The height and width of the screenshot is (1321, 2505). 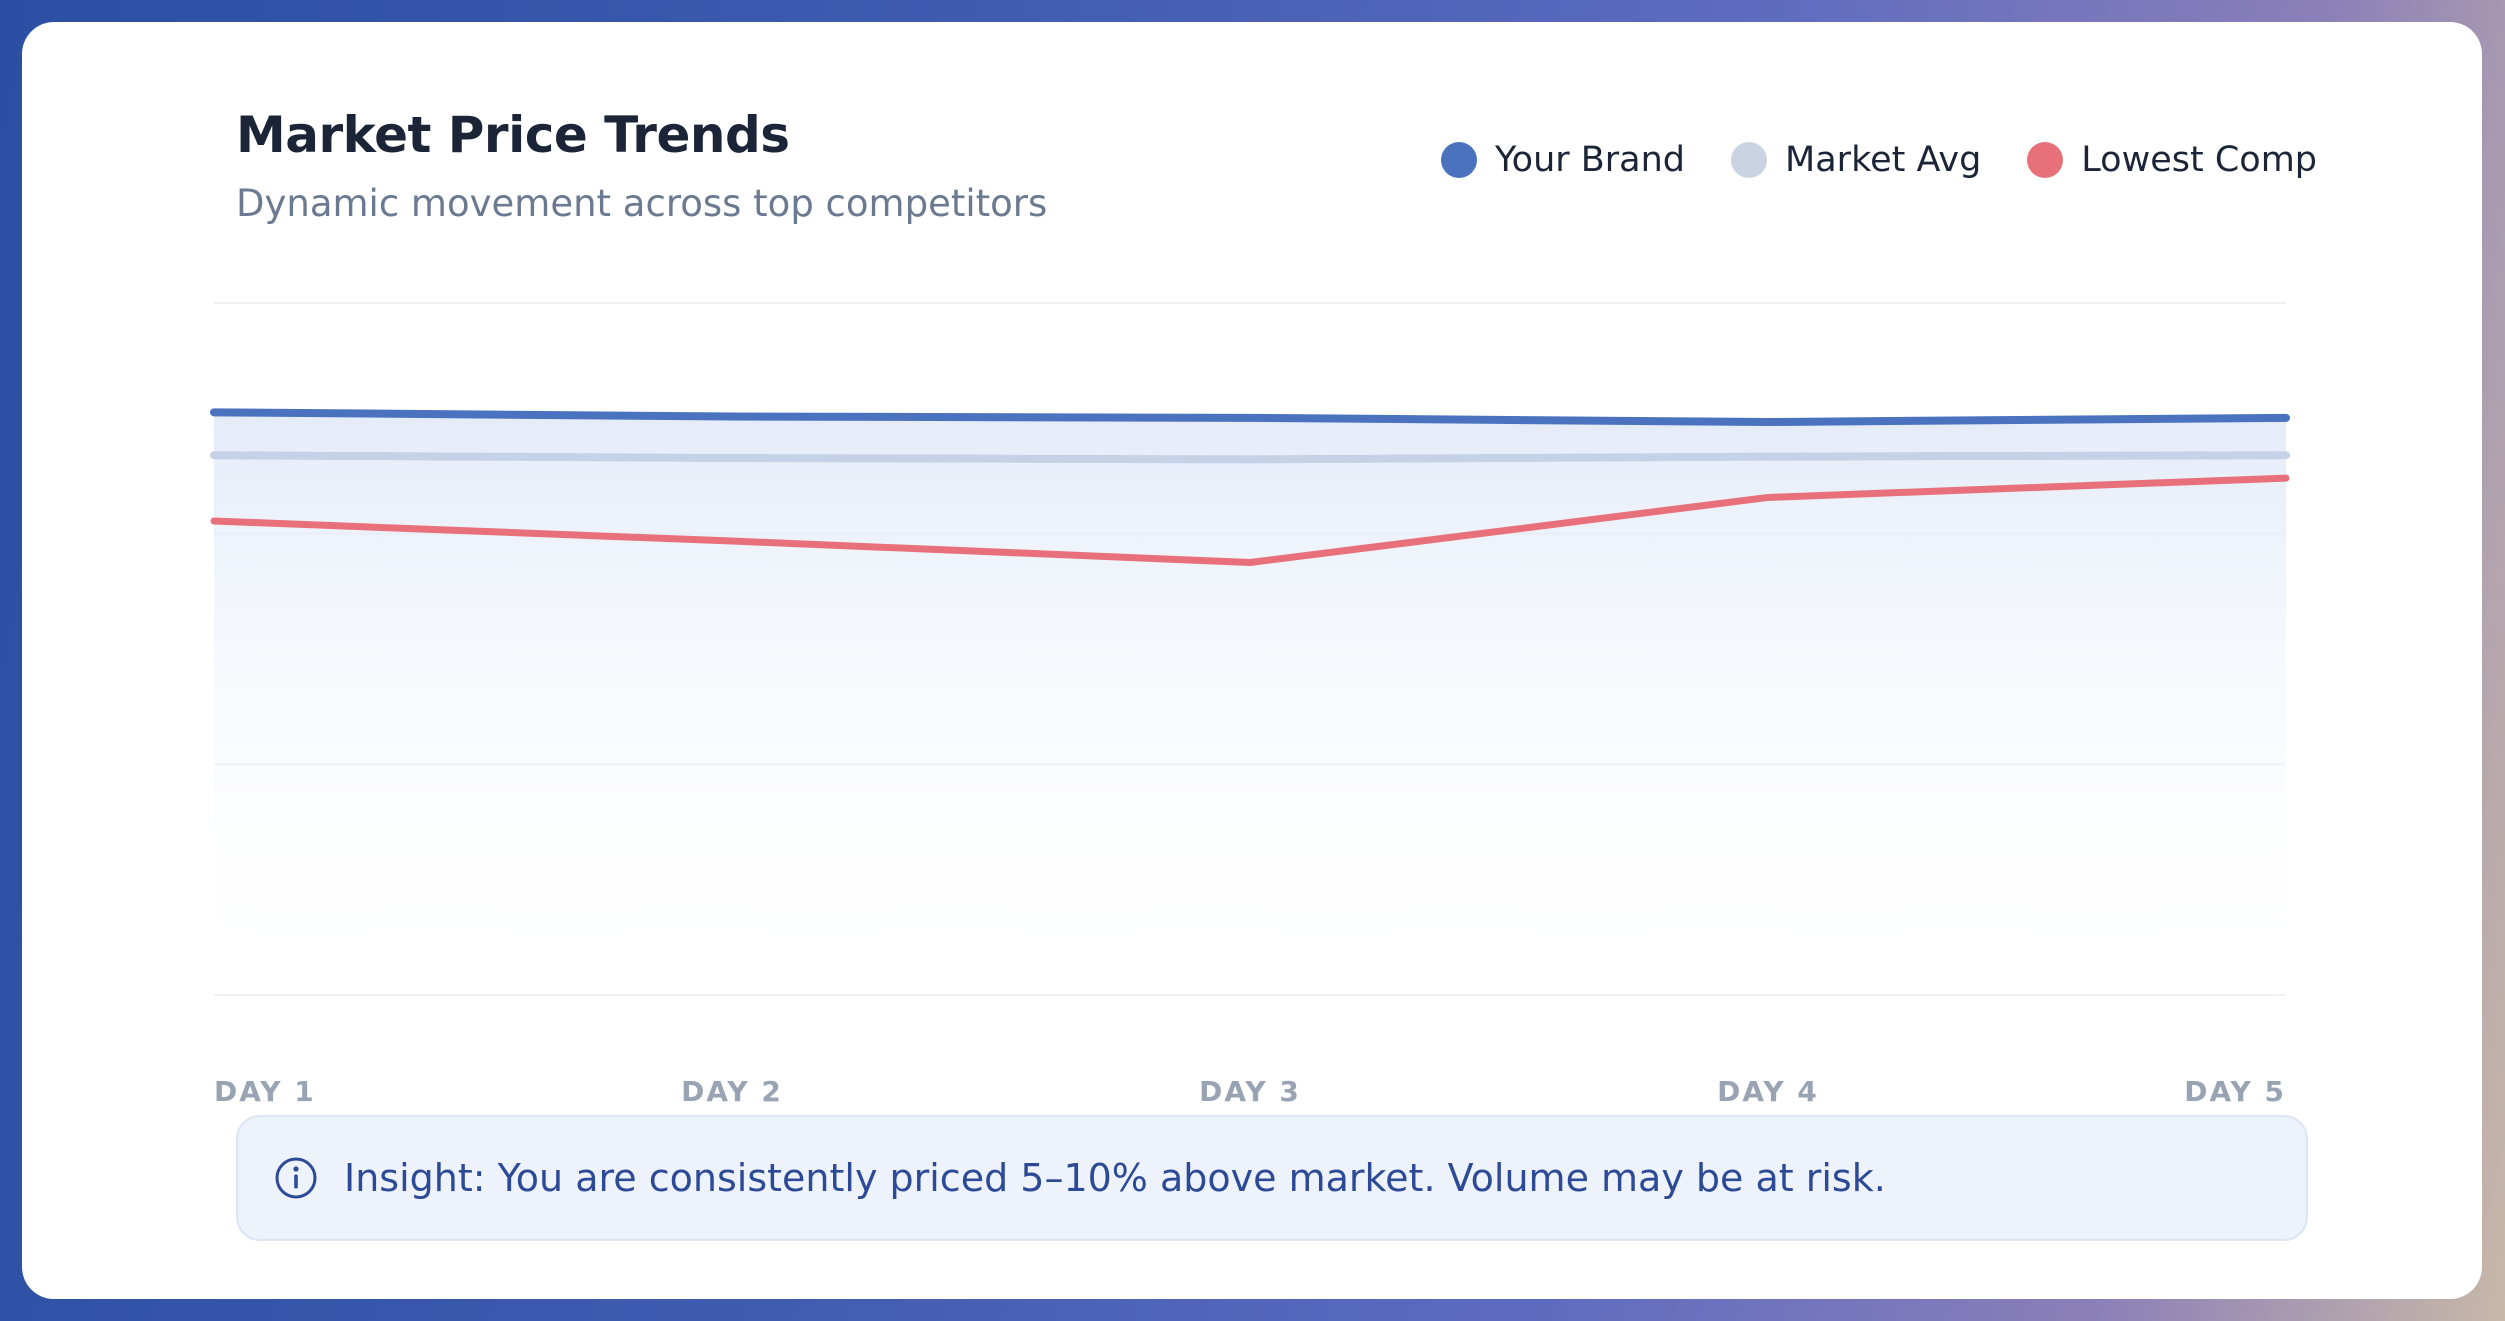 I want to click on x-tick-label: DAY 1, so click(x=265, y=1091).